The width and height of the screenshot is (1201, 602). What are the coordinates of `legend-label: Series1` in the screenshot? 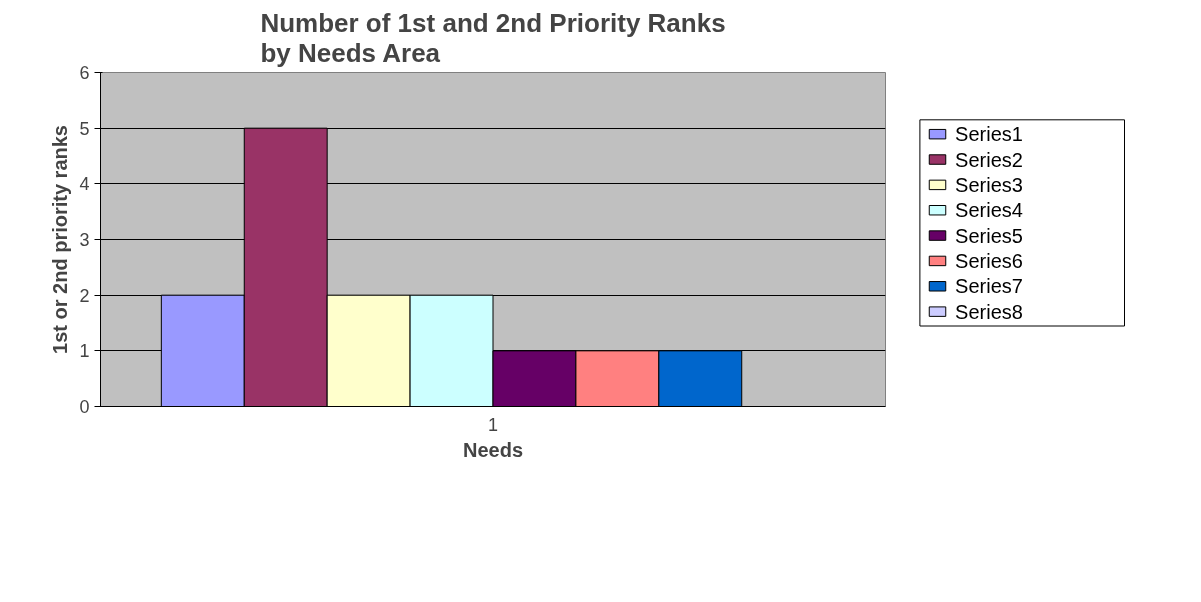 It's located at (989, 134).